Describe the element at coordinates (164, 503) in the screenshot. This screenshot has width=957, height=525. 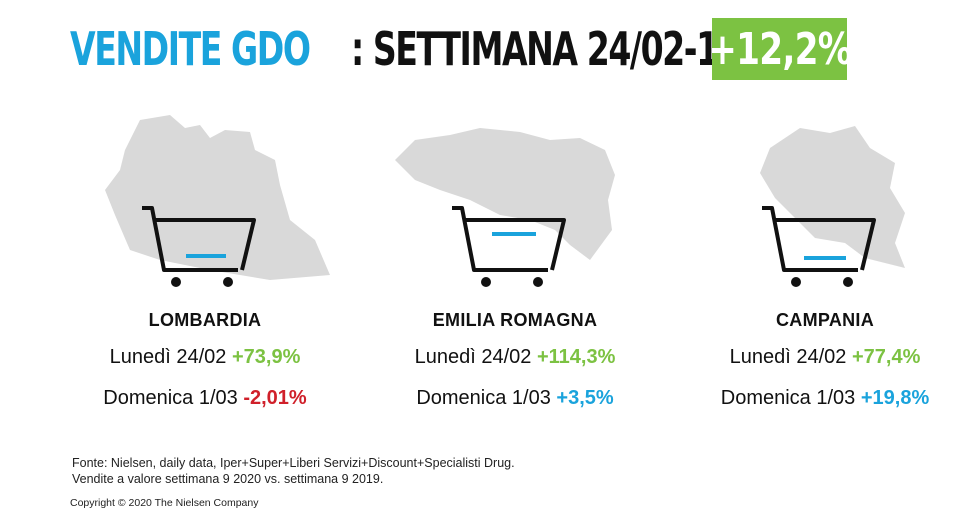
I see `copyright-text: Copyright © 2020 The Nielsen Company` at that location.